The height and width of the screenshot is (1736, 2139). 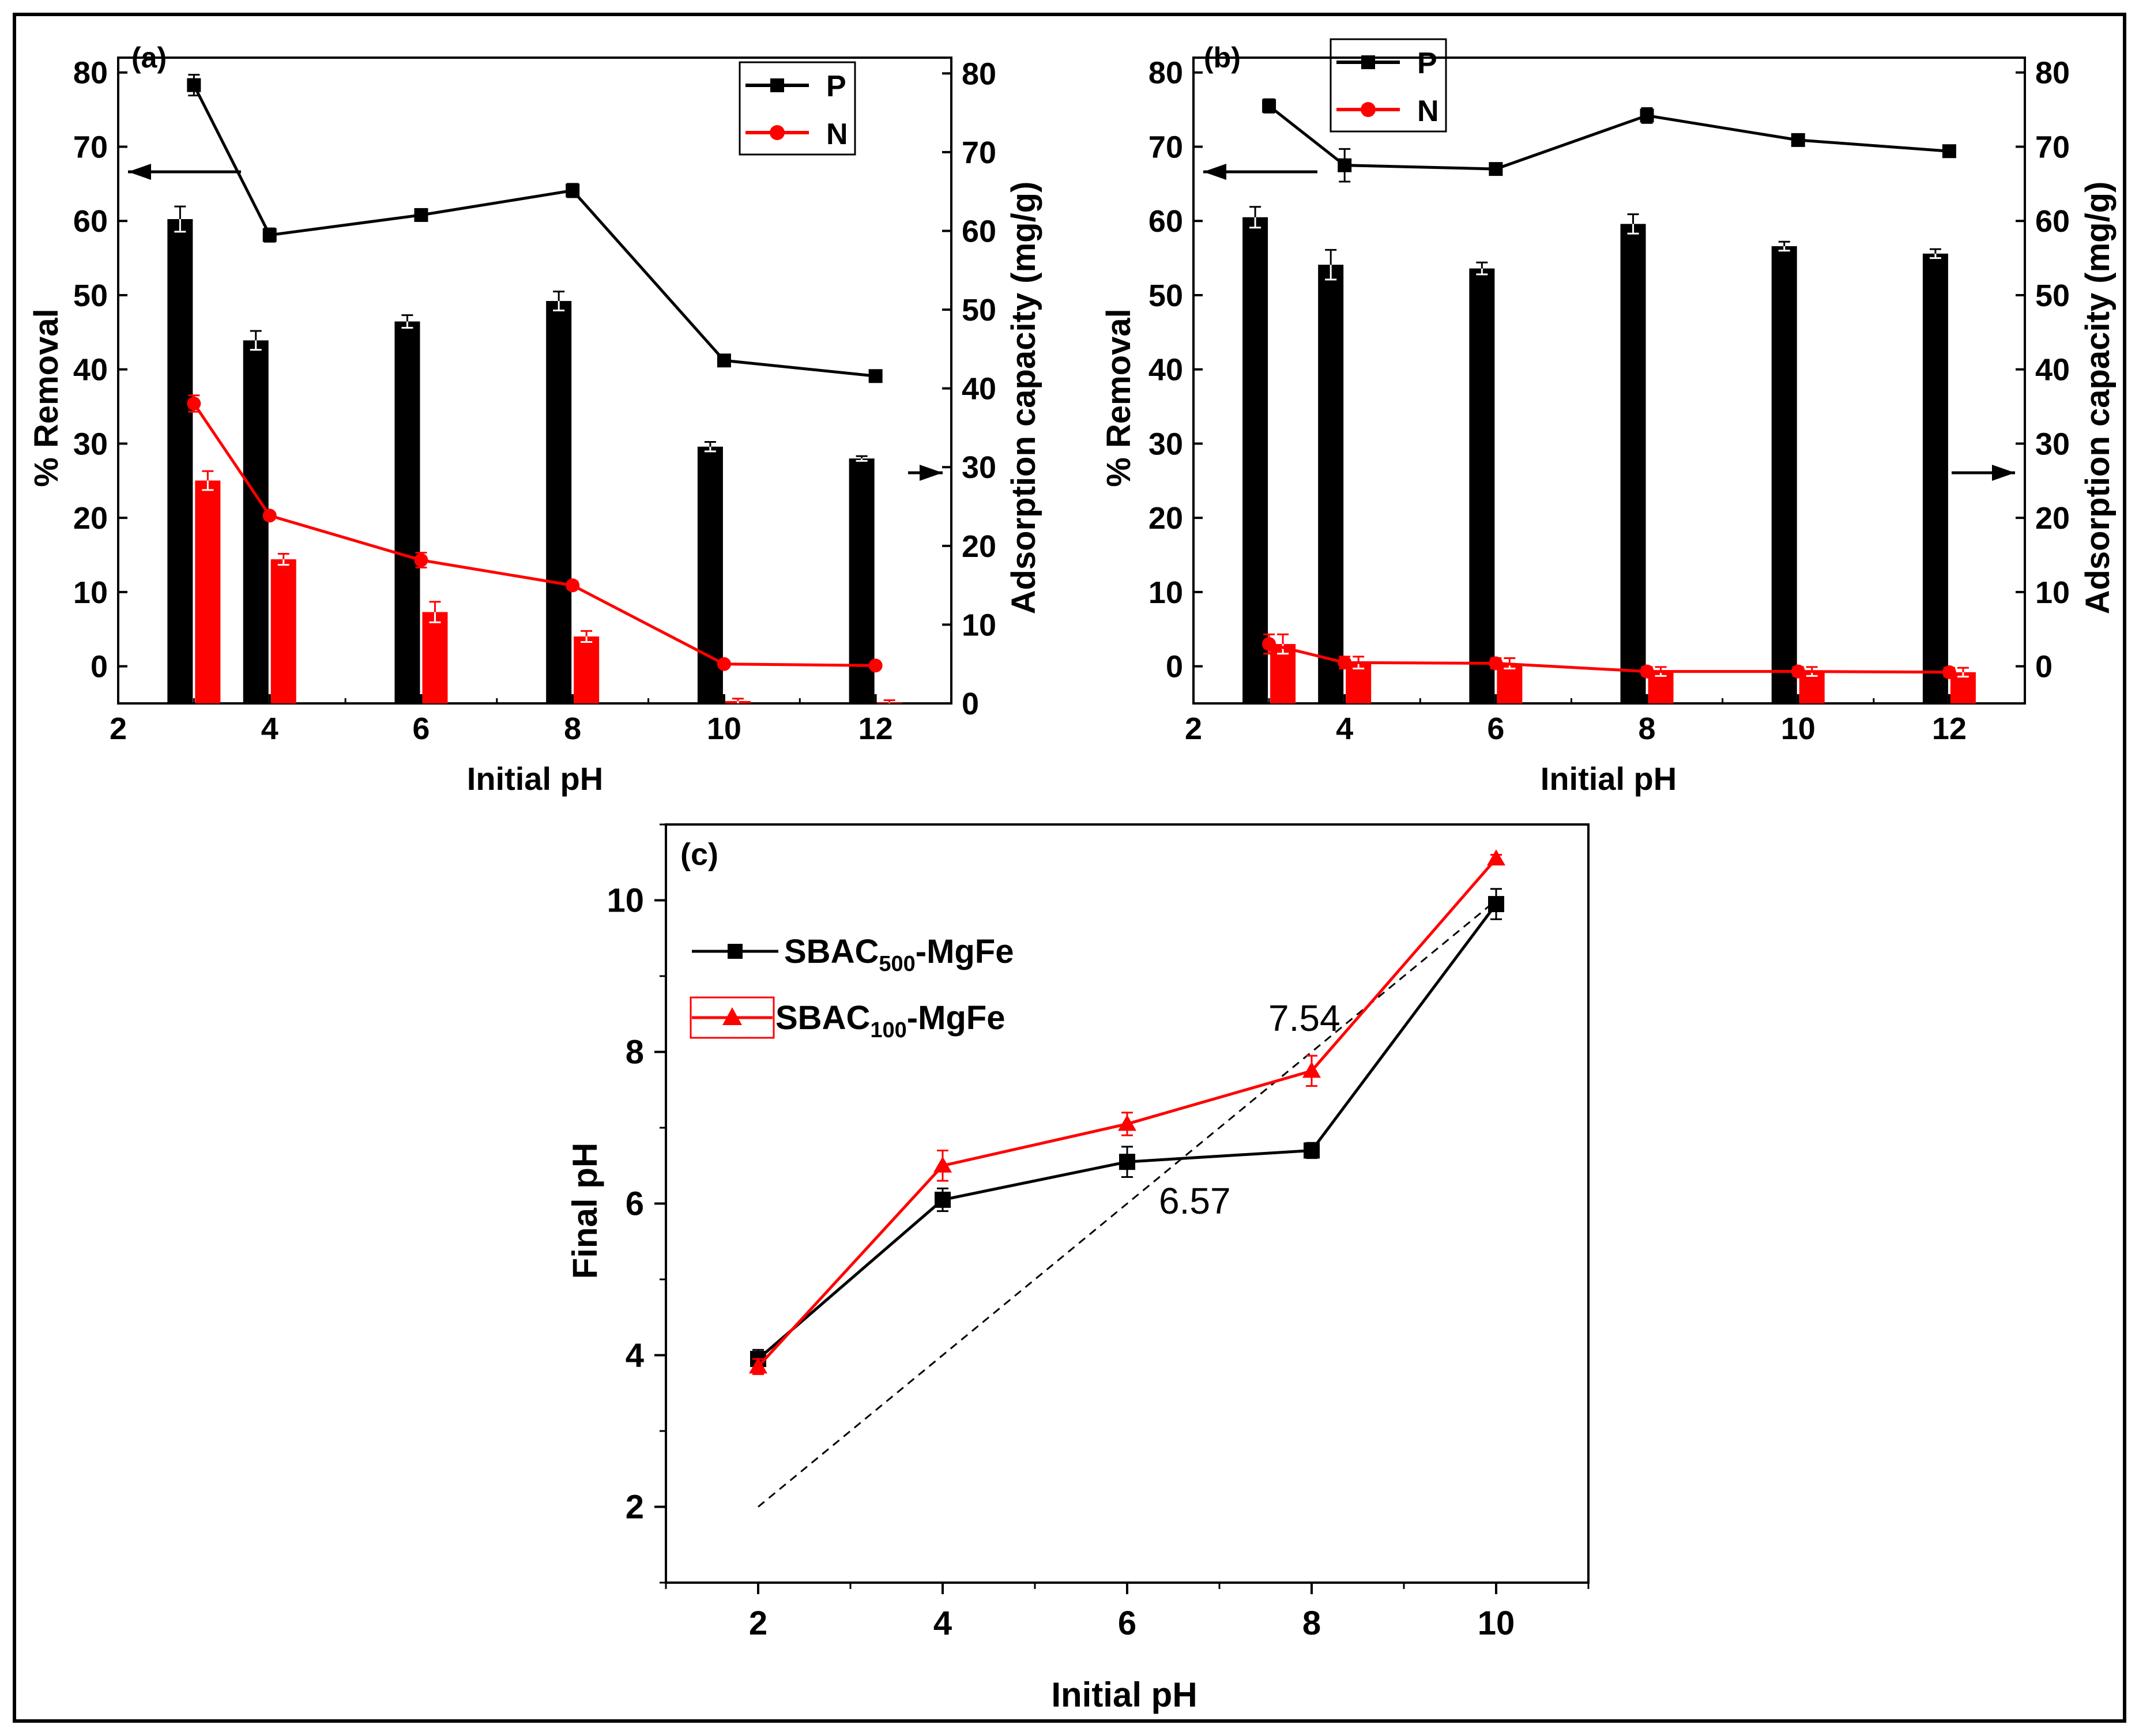 I want to click on panel-b-plot-frame, so click(x=1609, y=381).